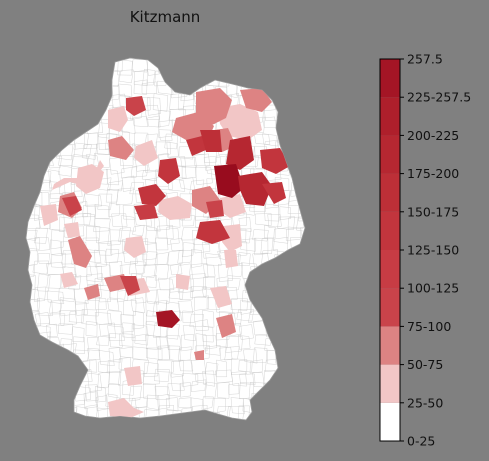 The image size is (489, 461). Describe the element at coordinates (168, 319) in the screenshot. I see `district-south-central` at that location.